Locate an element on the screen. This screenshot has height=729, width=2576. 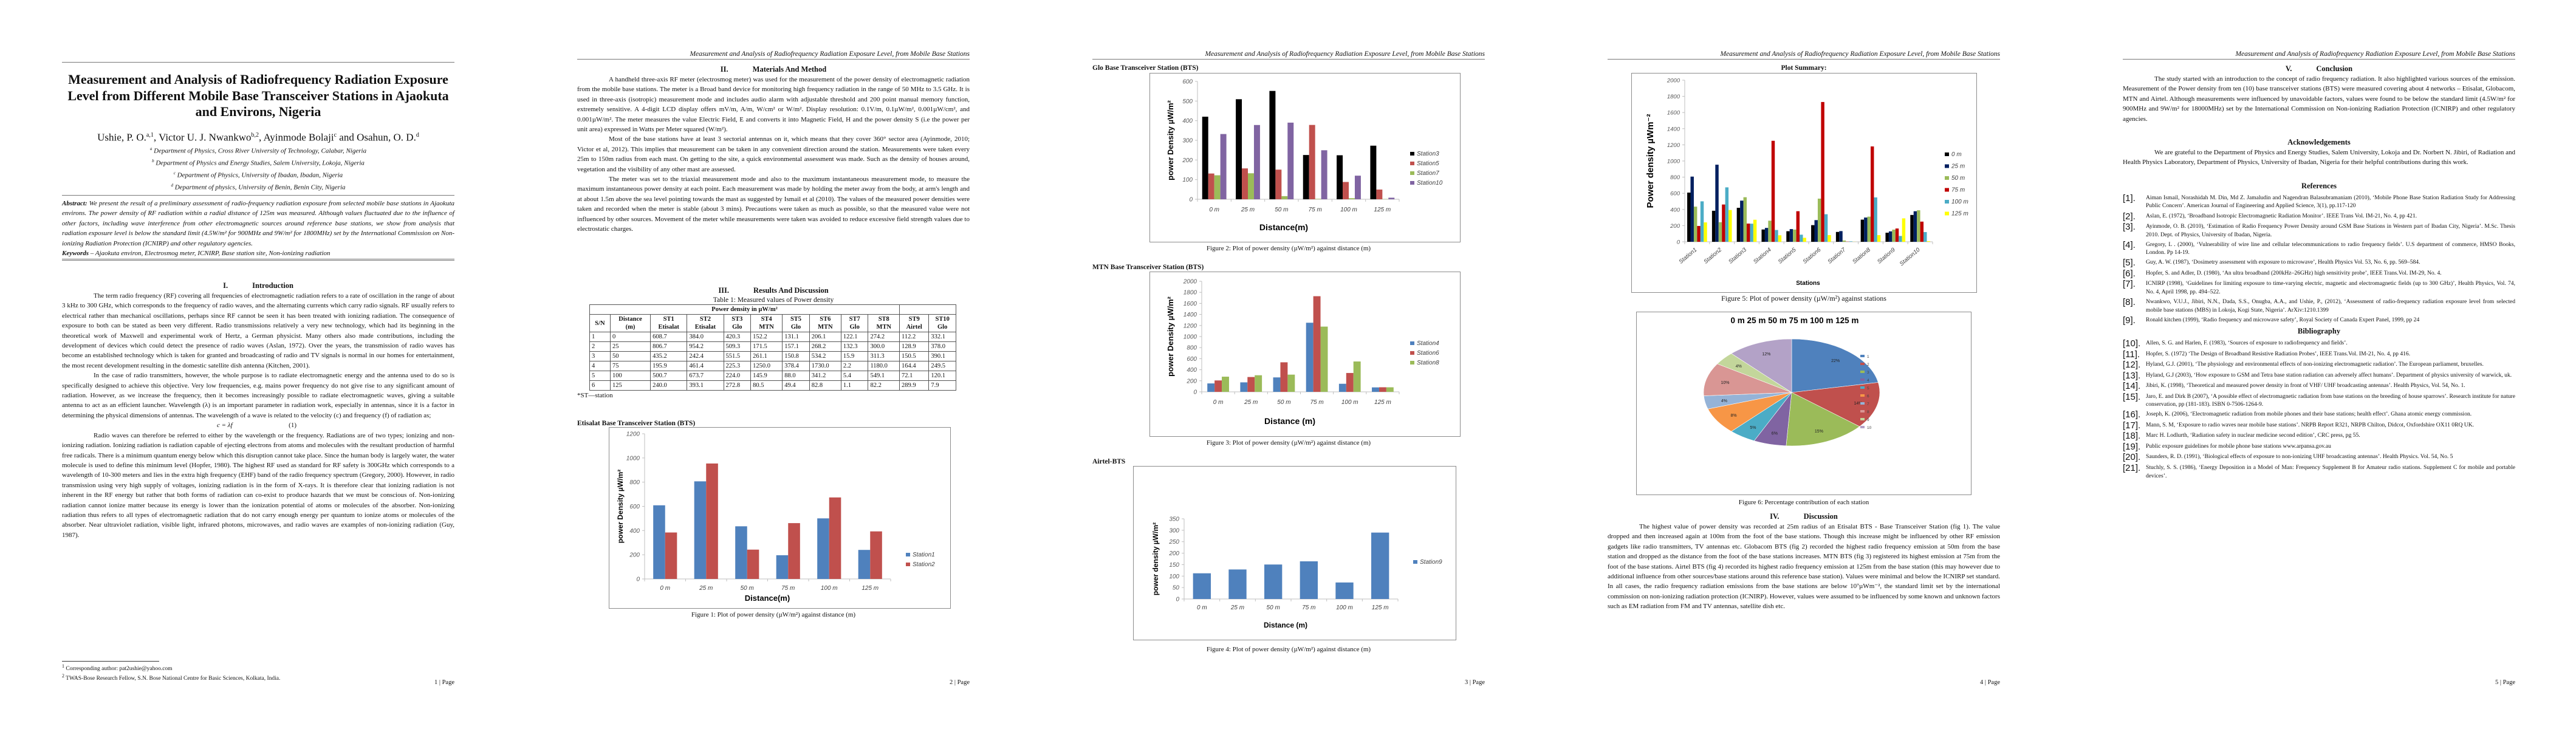
x-tick-label: 0 m is located at coordinates (665, 589).